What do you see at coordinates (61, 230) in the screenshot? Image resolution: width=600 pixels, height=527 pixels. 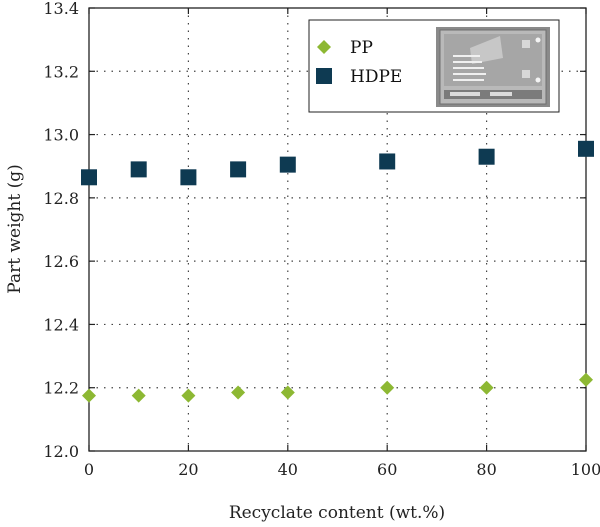 I see `y-tick-labels: 12.0 12.2 12.4 12.6 12.8 13.0 13.2 13.4` at bounding box center [61, 230].